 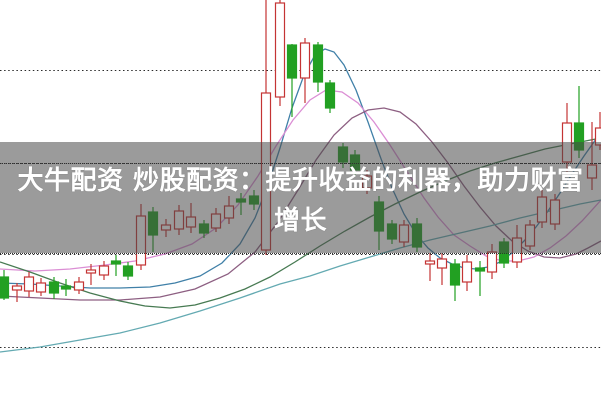 I want to click on headline-line1: 大牛配资 炒股配资：提升收益的利器，助力财富, so click(x=300, y=180).